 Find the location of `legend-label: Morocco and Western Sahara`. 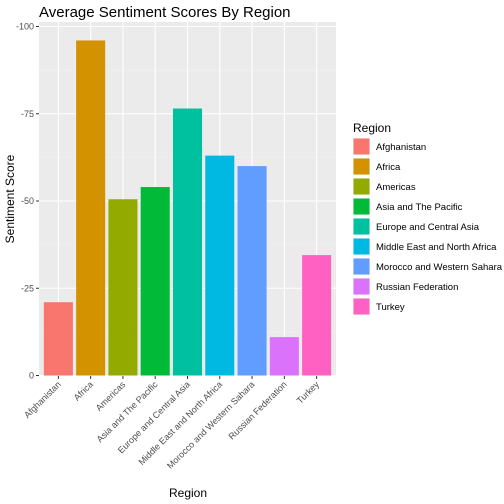

legend-label: Morocco and Western Sahara is located at coordinates (439, 267).